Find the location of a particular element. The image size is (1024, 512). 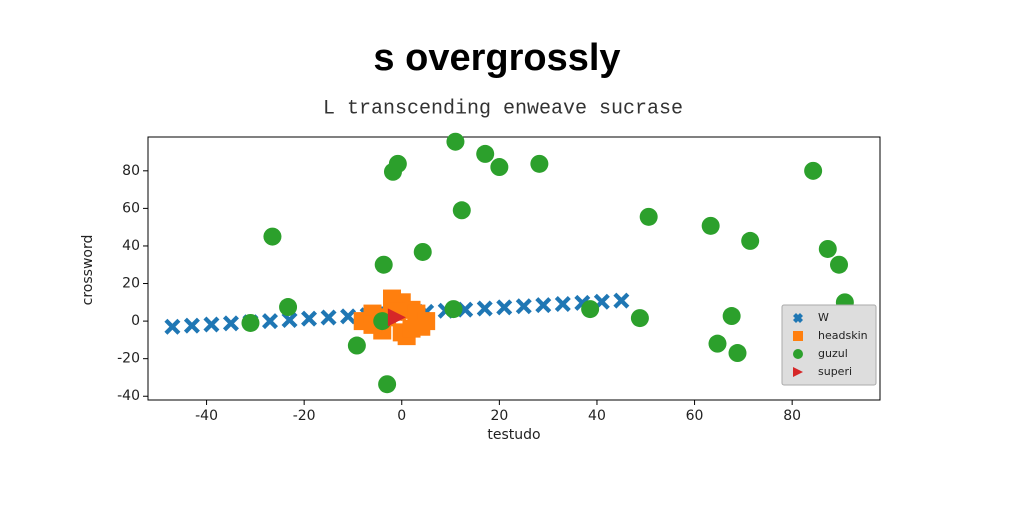

legend-text: guzul is located at coordinates (833, 353).